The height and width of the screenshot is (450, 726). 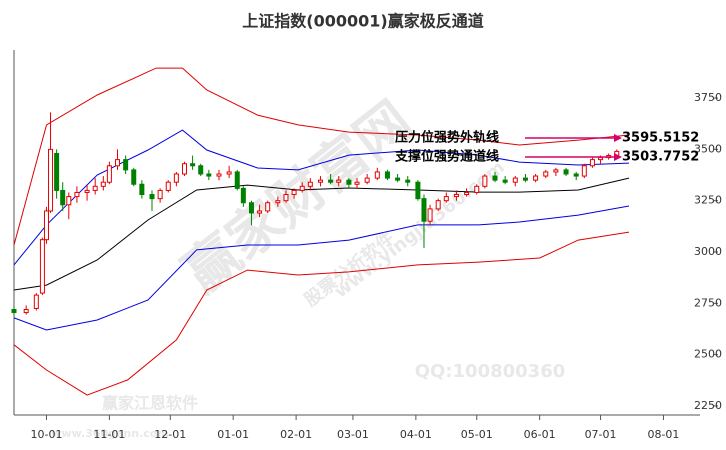 I want to click on watermark: www.360gann.com, so click(x=110, y=433).